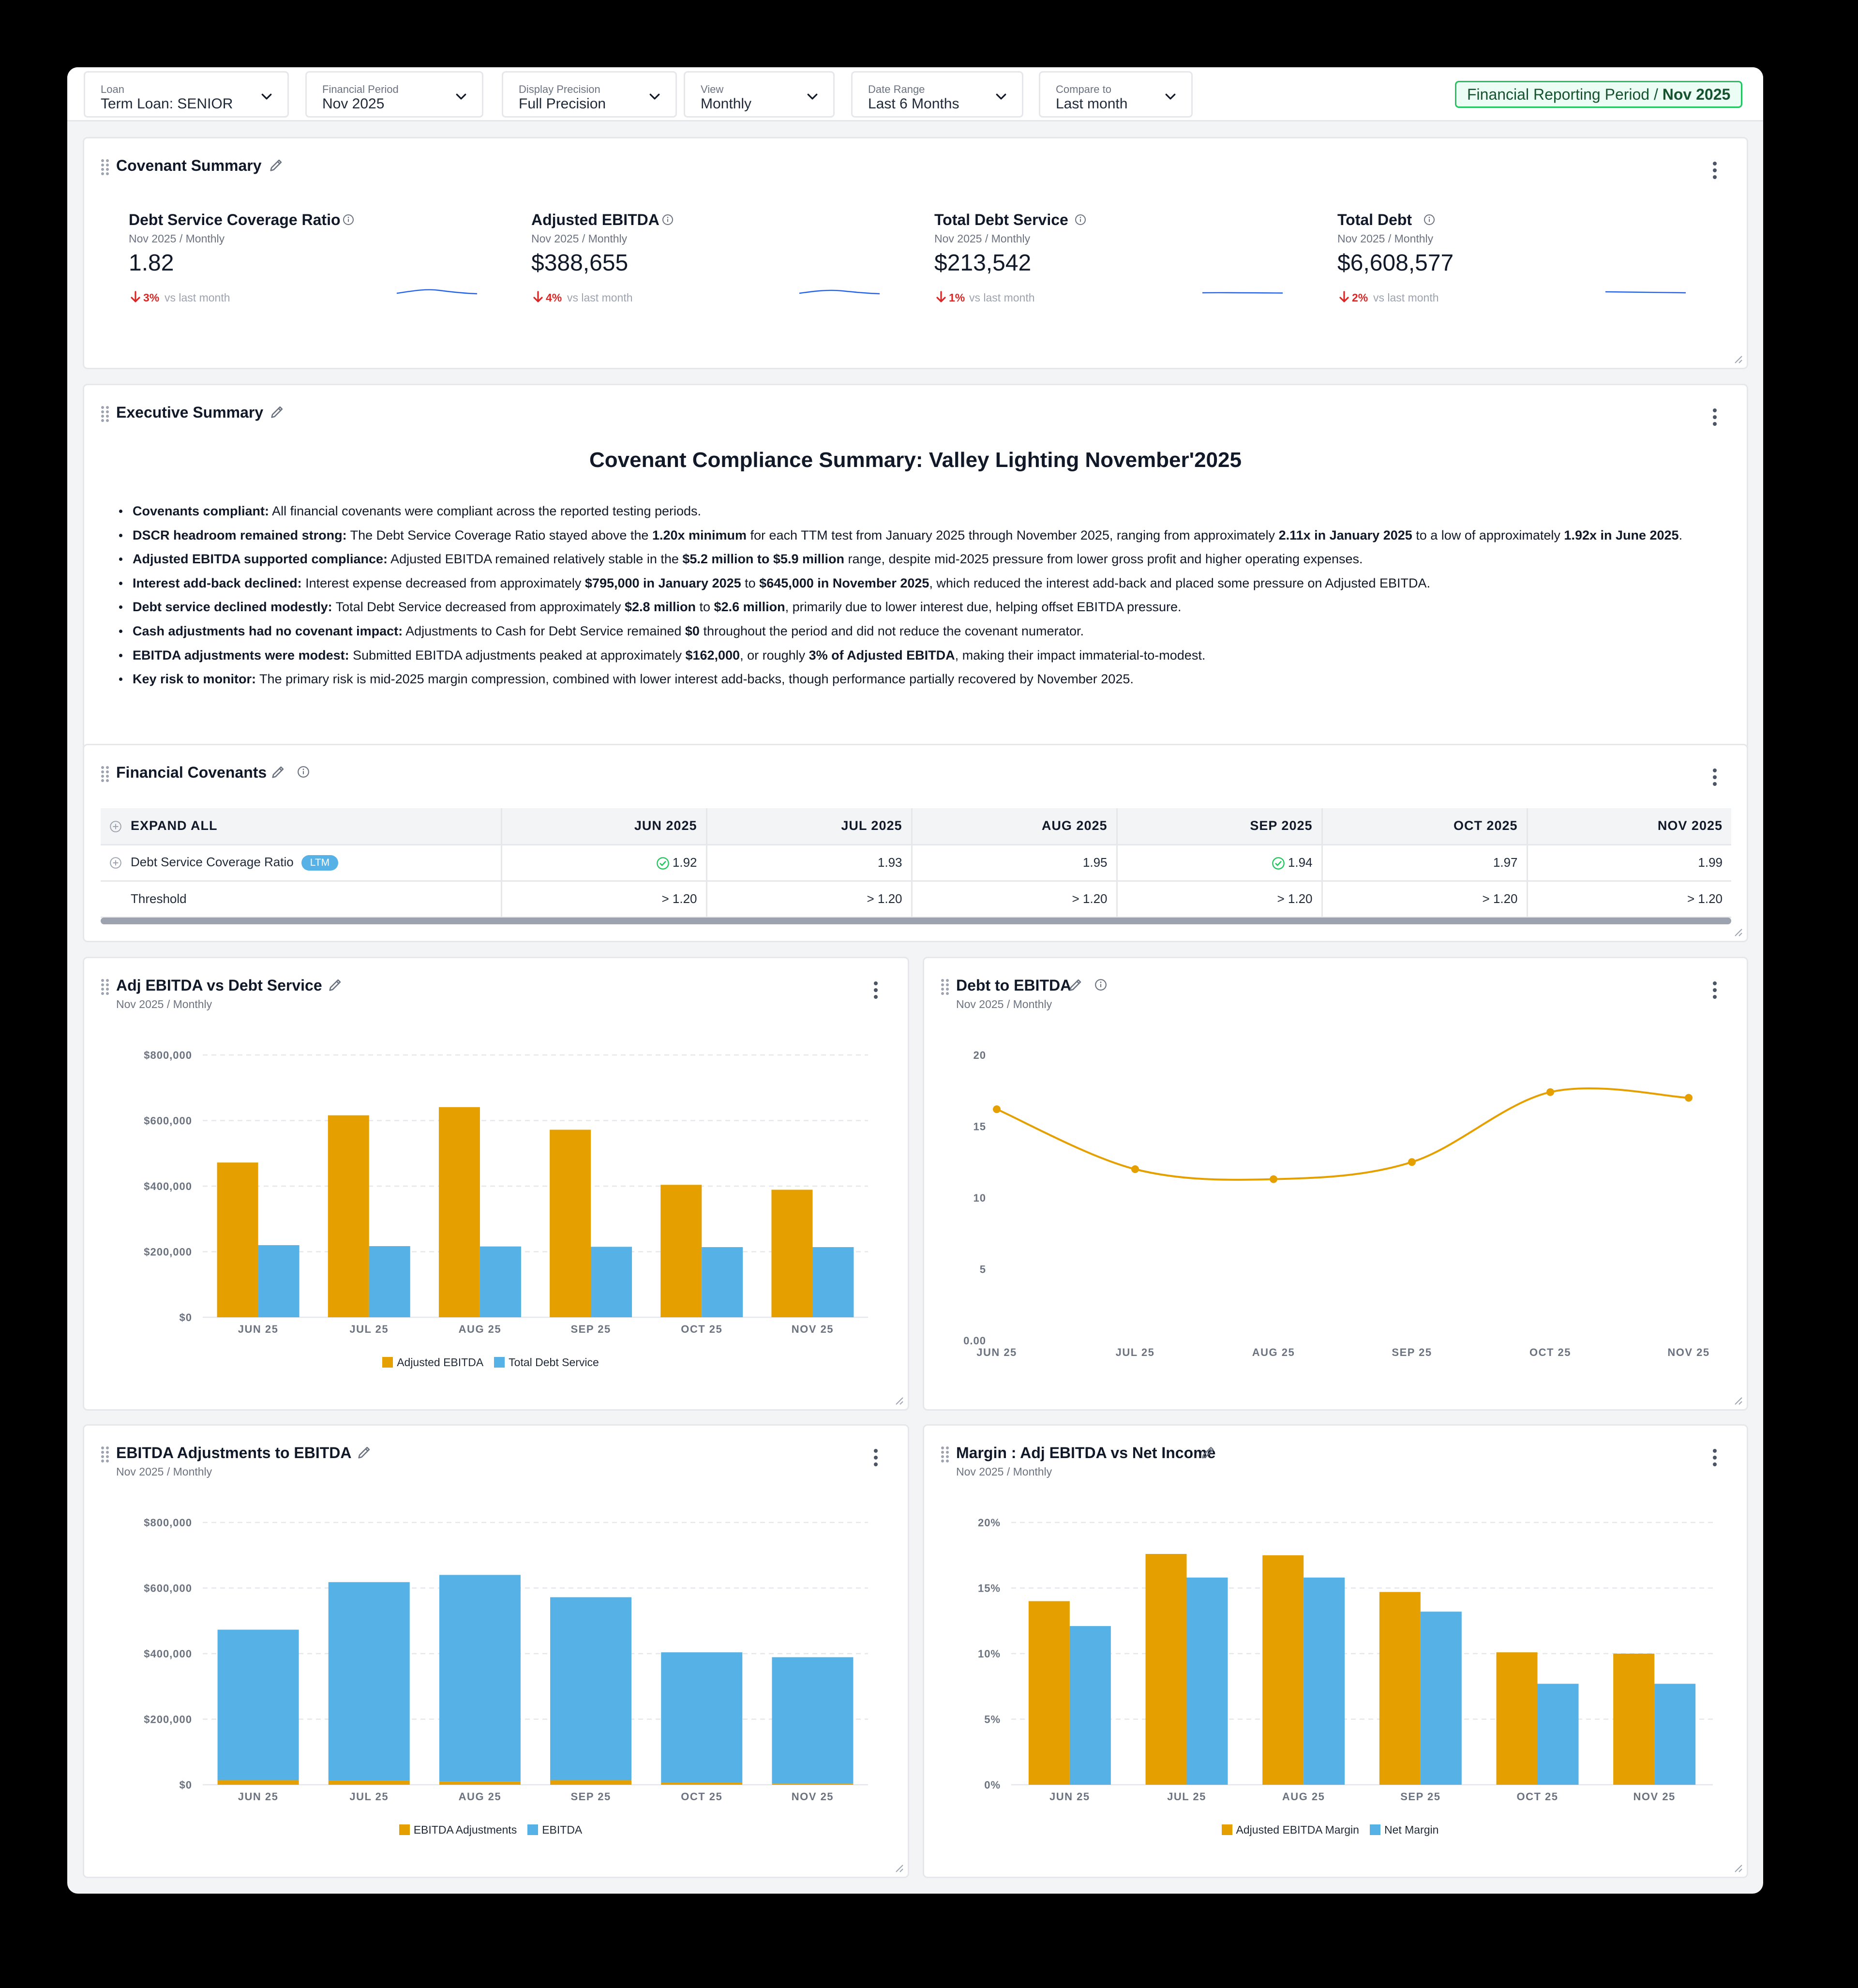 This screenshot has height=1988, width=1858. I want to click on legend-item: Total Debt Service, so click(546, 1362).